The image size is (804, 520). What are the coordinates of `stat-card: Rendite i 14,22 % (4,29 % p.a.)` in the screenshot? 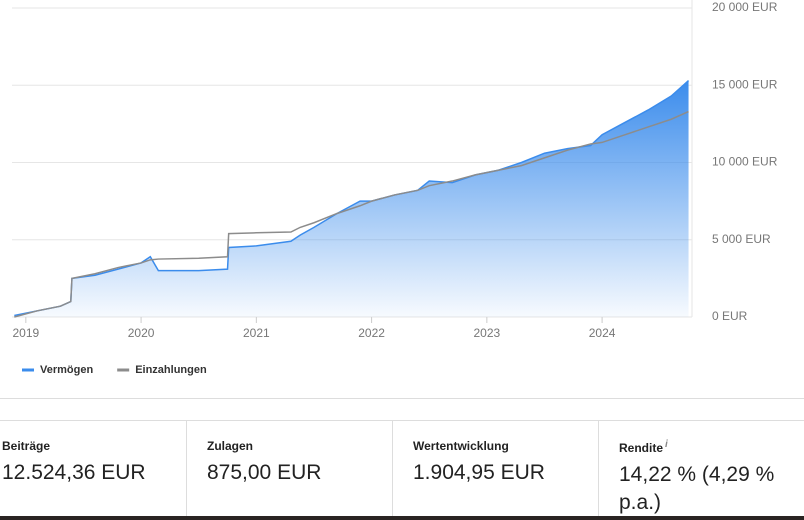 It's located at (701, 469).